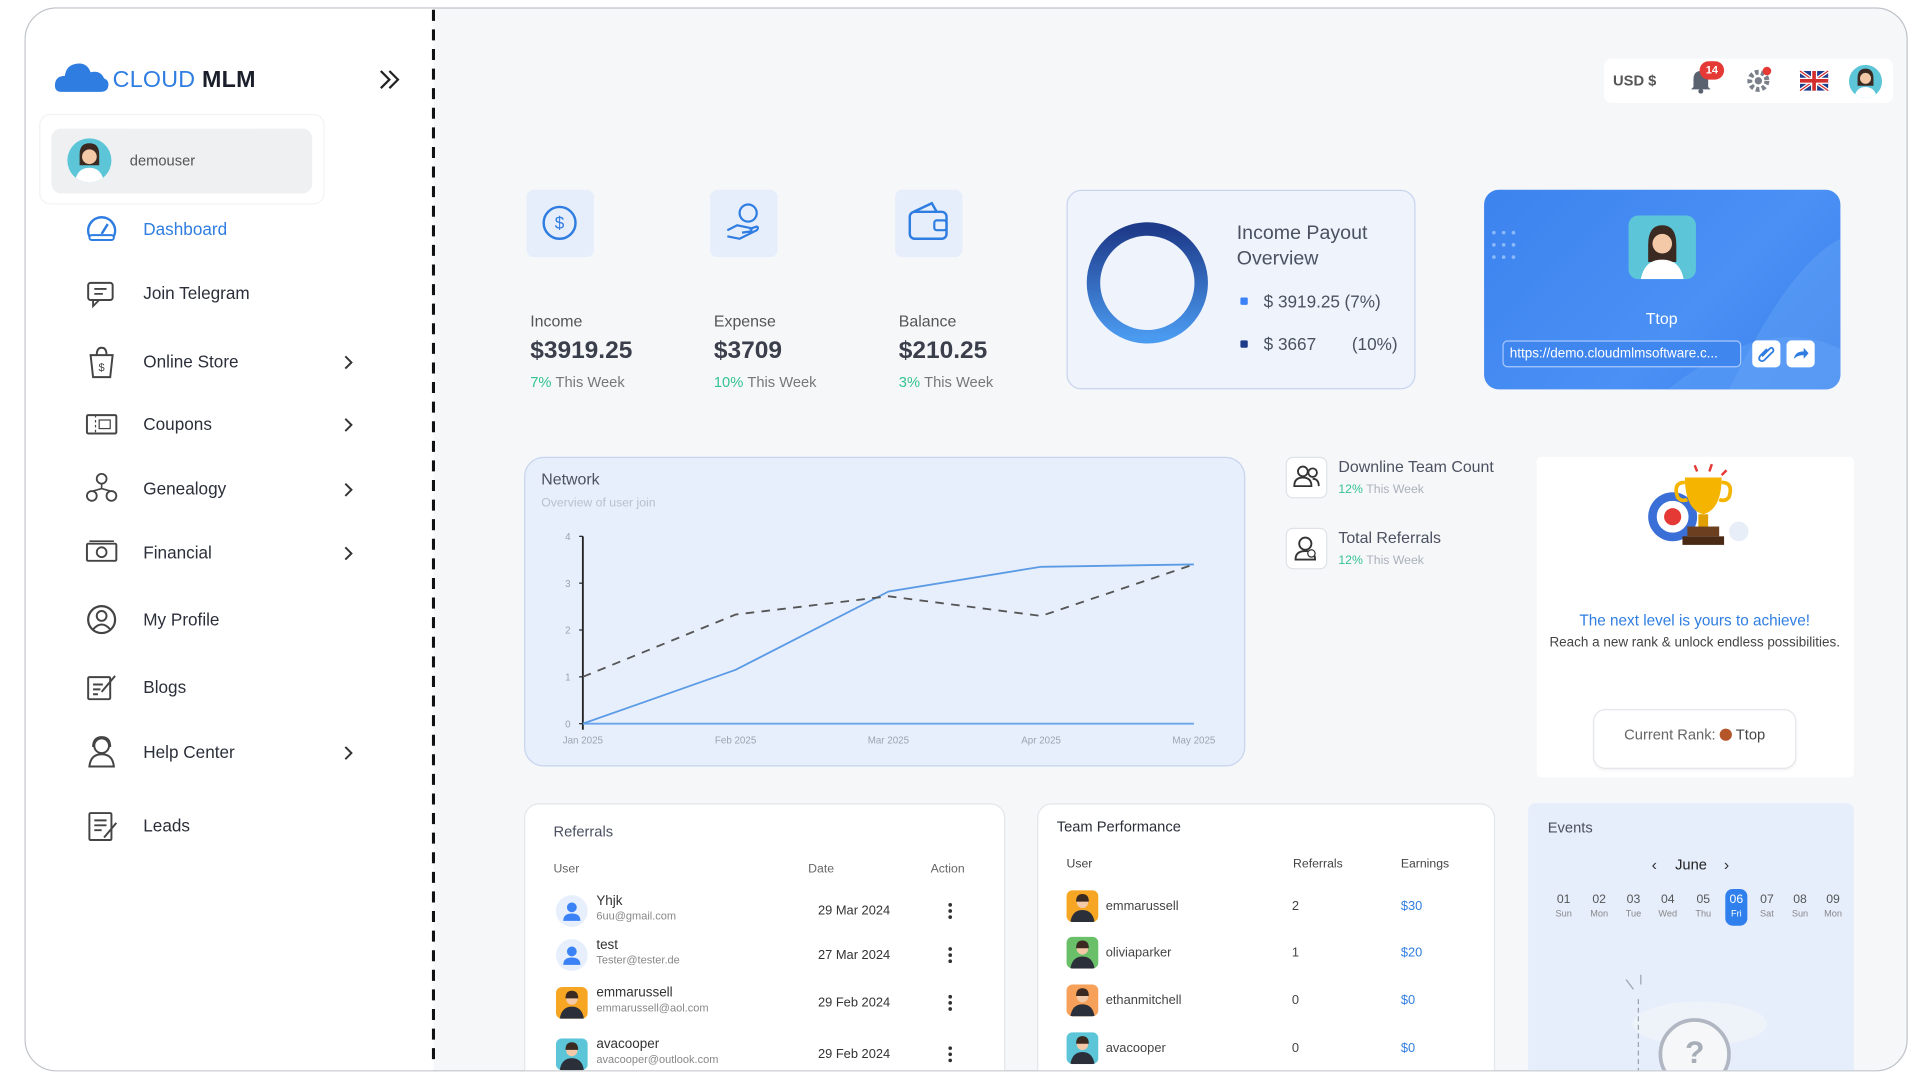 The width and height of the screenshot is (1920, 1080). I want to click on team-performance-card, so click(1266, 937).